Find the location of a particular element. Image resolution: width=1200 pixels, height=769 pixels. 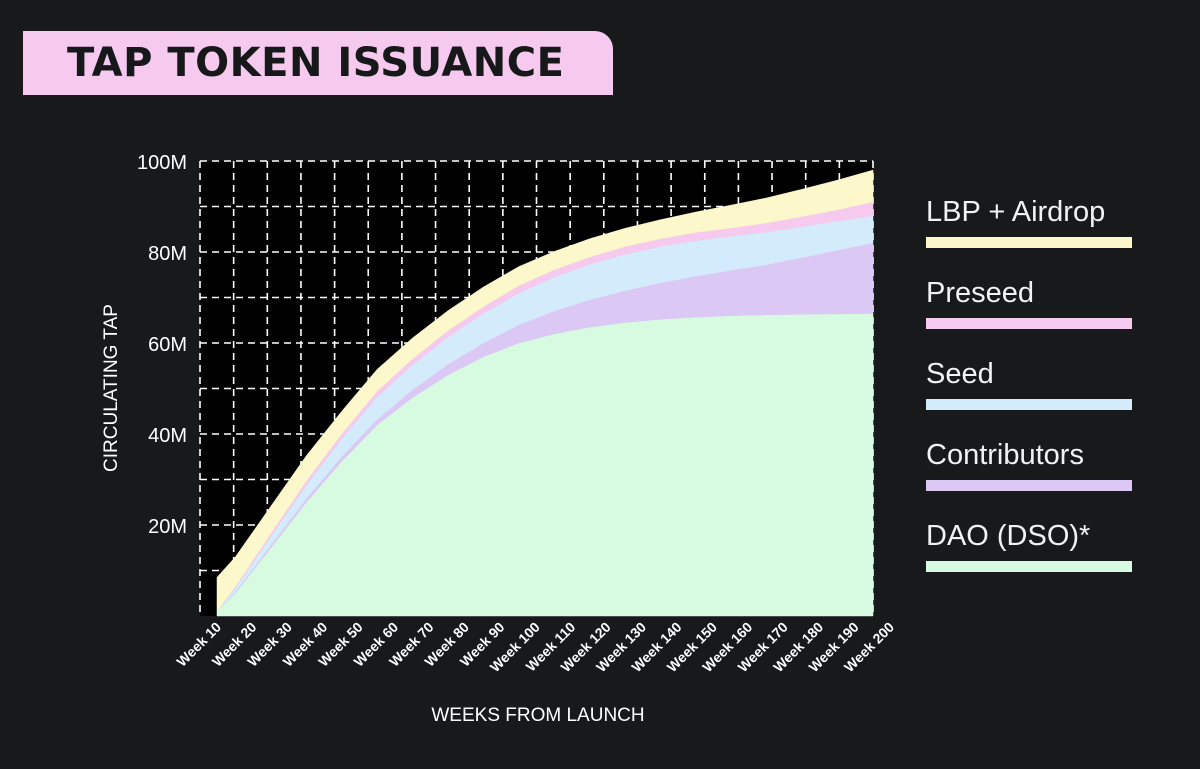

legend-label: DAO (DSO)* is located at coordinates (1008, 536).